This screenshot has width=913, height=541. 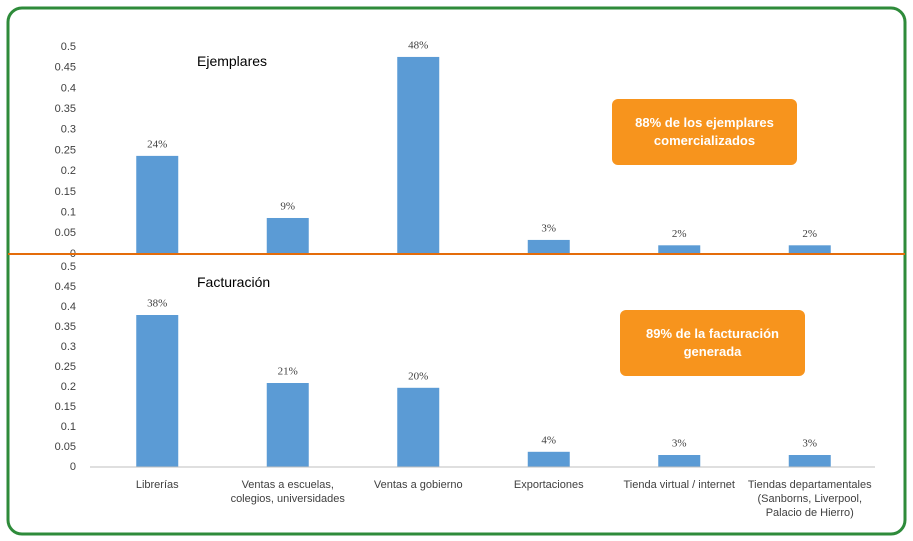 I want to click on chart-title: Facturación, so click(x=234, y=282).